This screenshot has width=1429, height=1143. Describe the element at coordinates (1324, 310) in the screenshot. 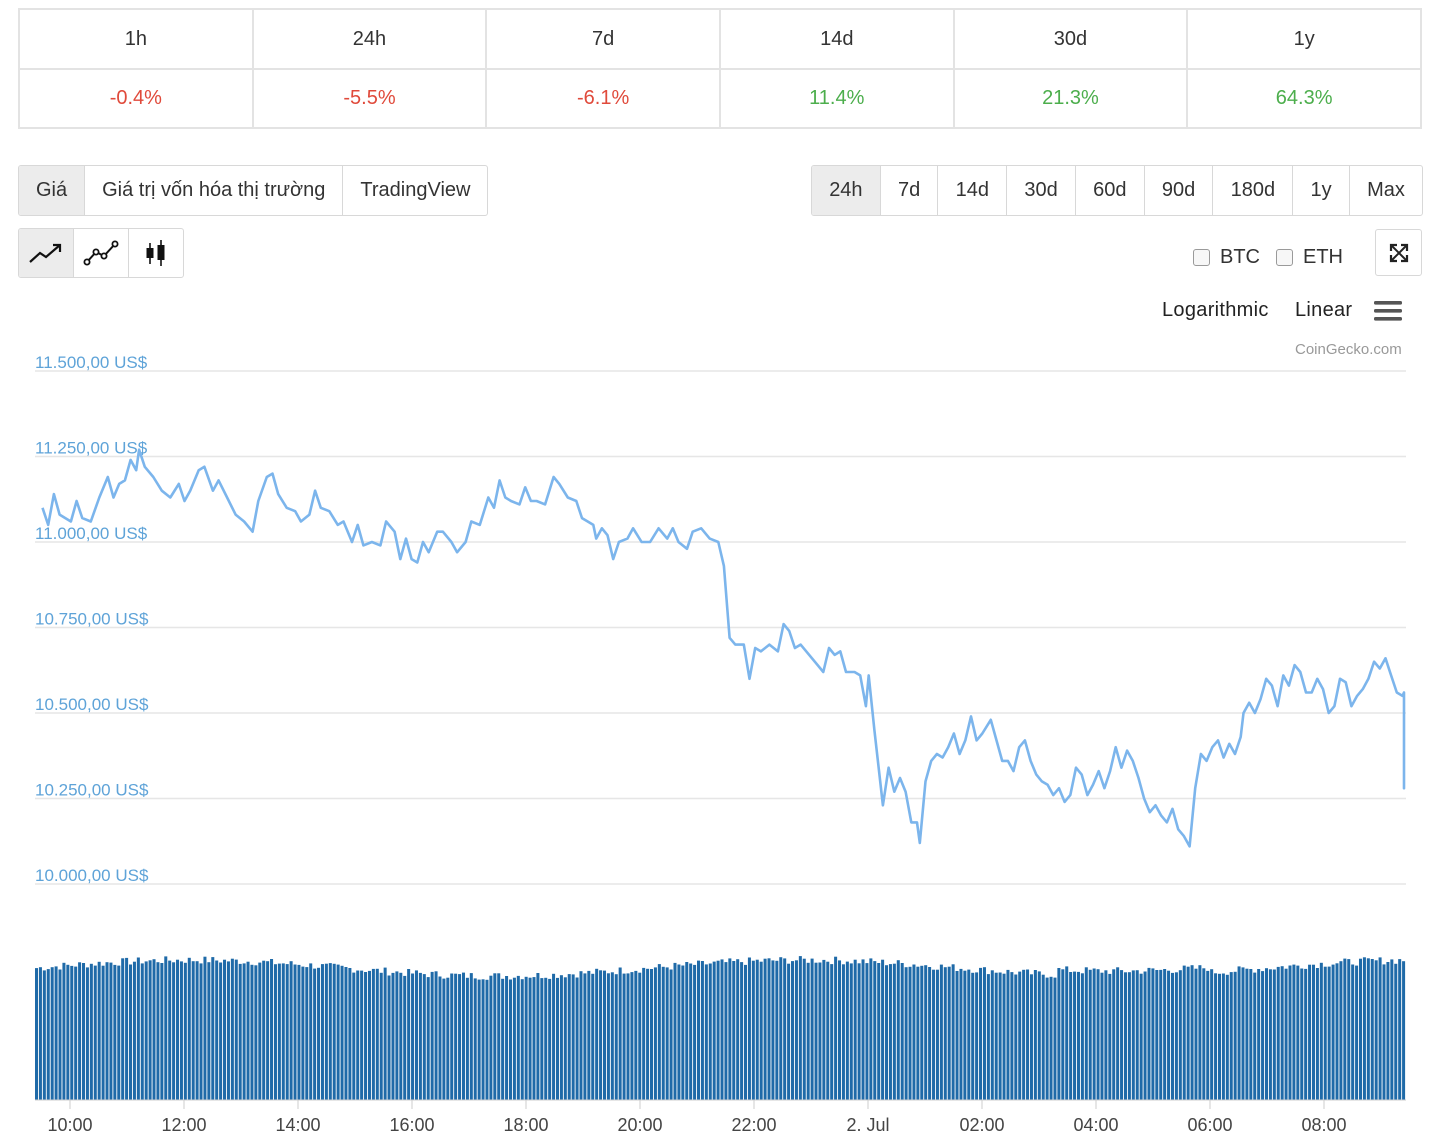

I see `linear-button: Linear` at that location.